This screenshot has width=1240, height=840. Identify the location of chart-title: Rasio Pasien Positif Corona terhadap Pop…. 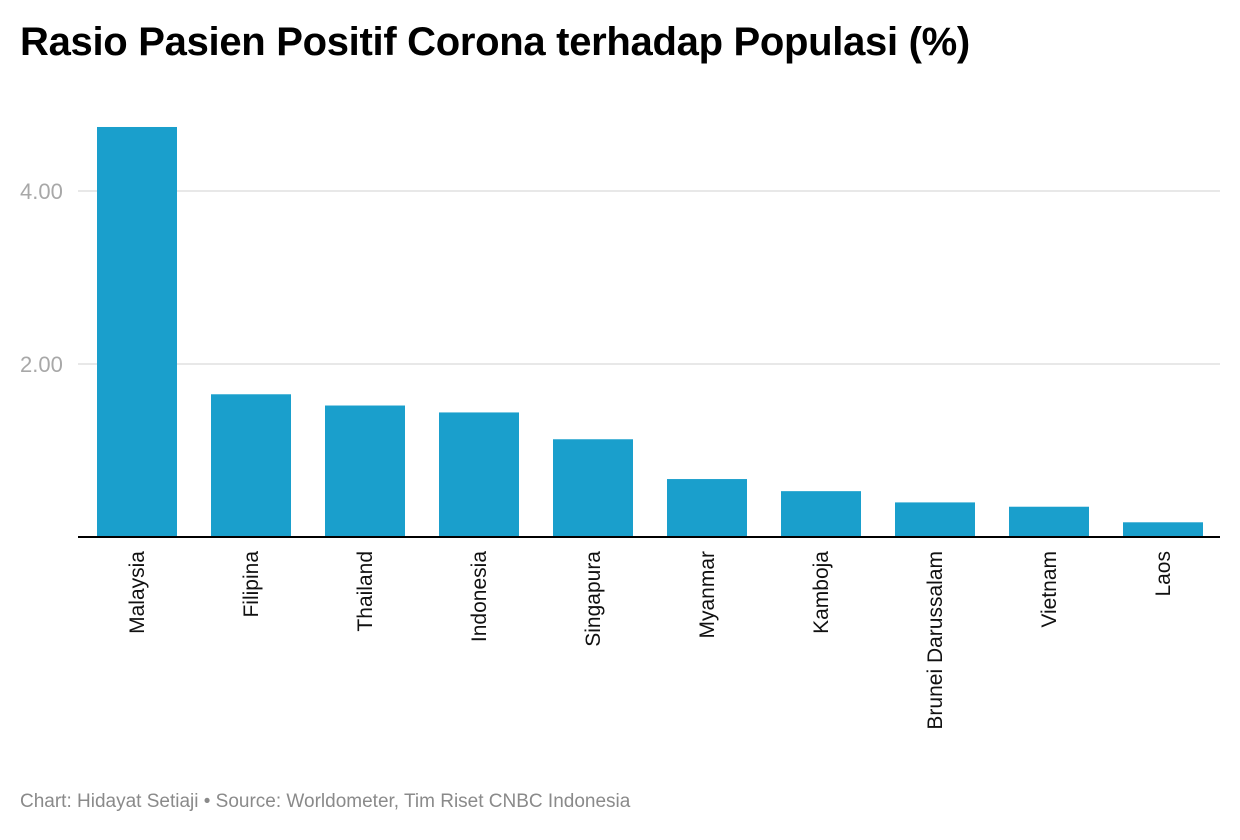
(495, 42).